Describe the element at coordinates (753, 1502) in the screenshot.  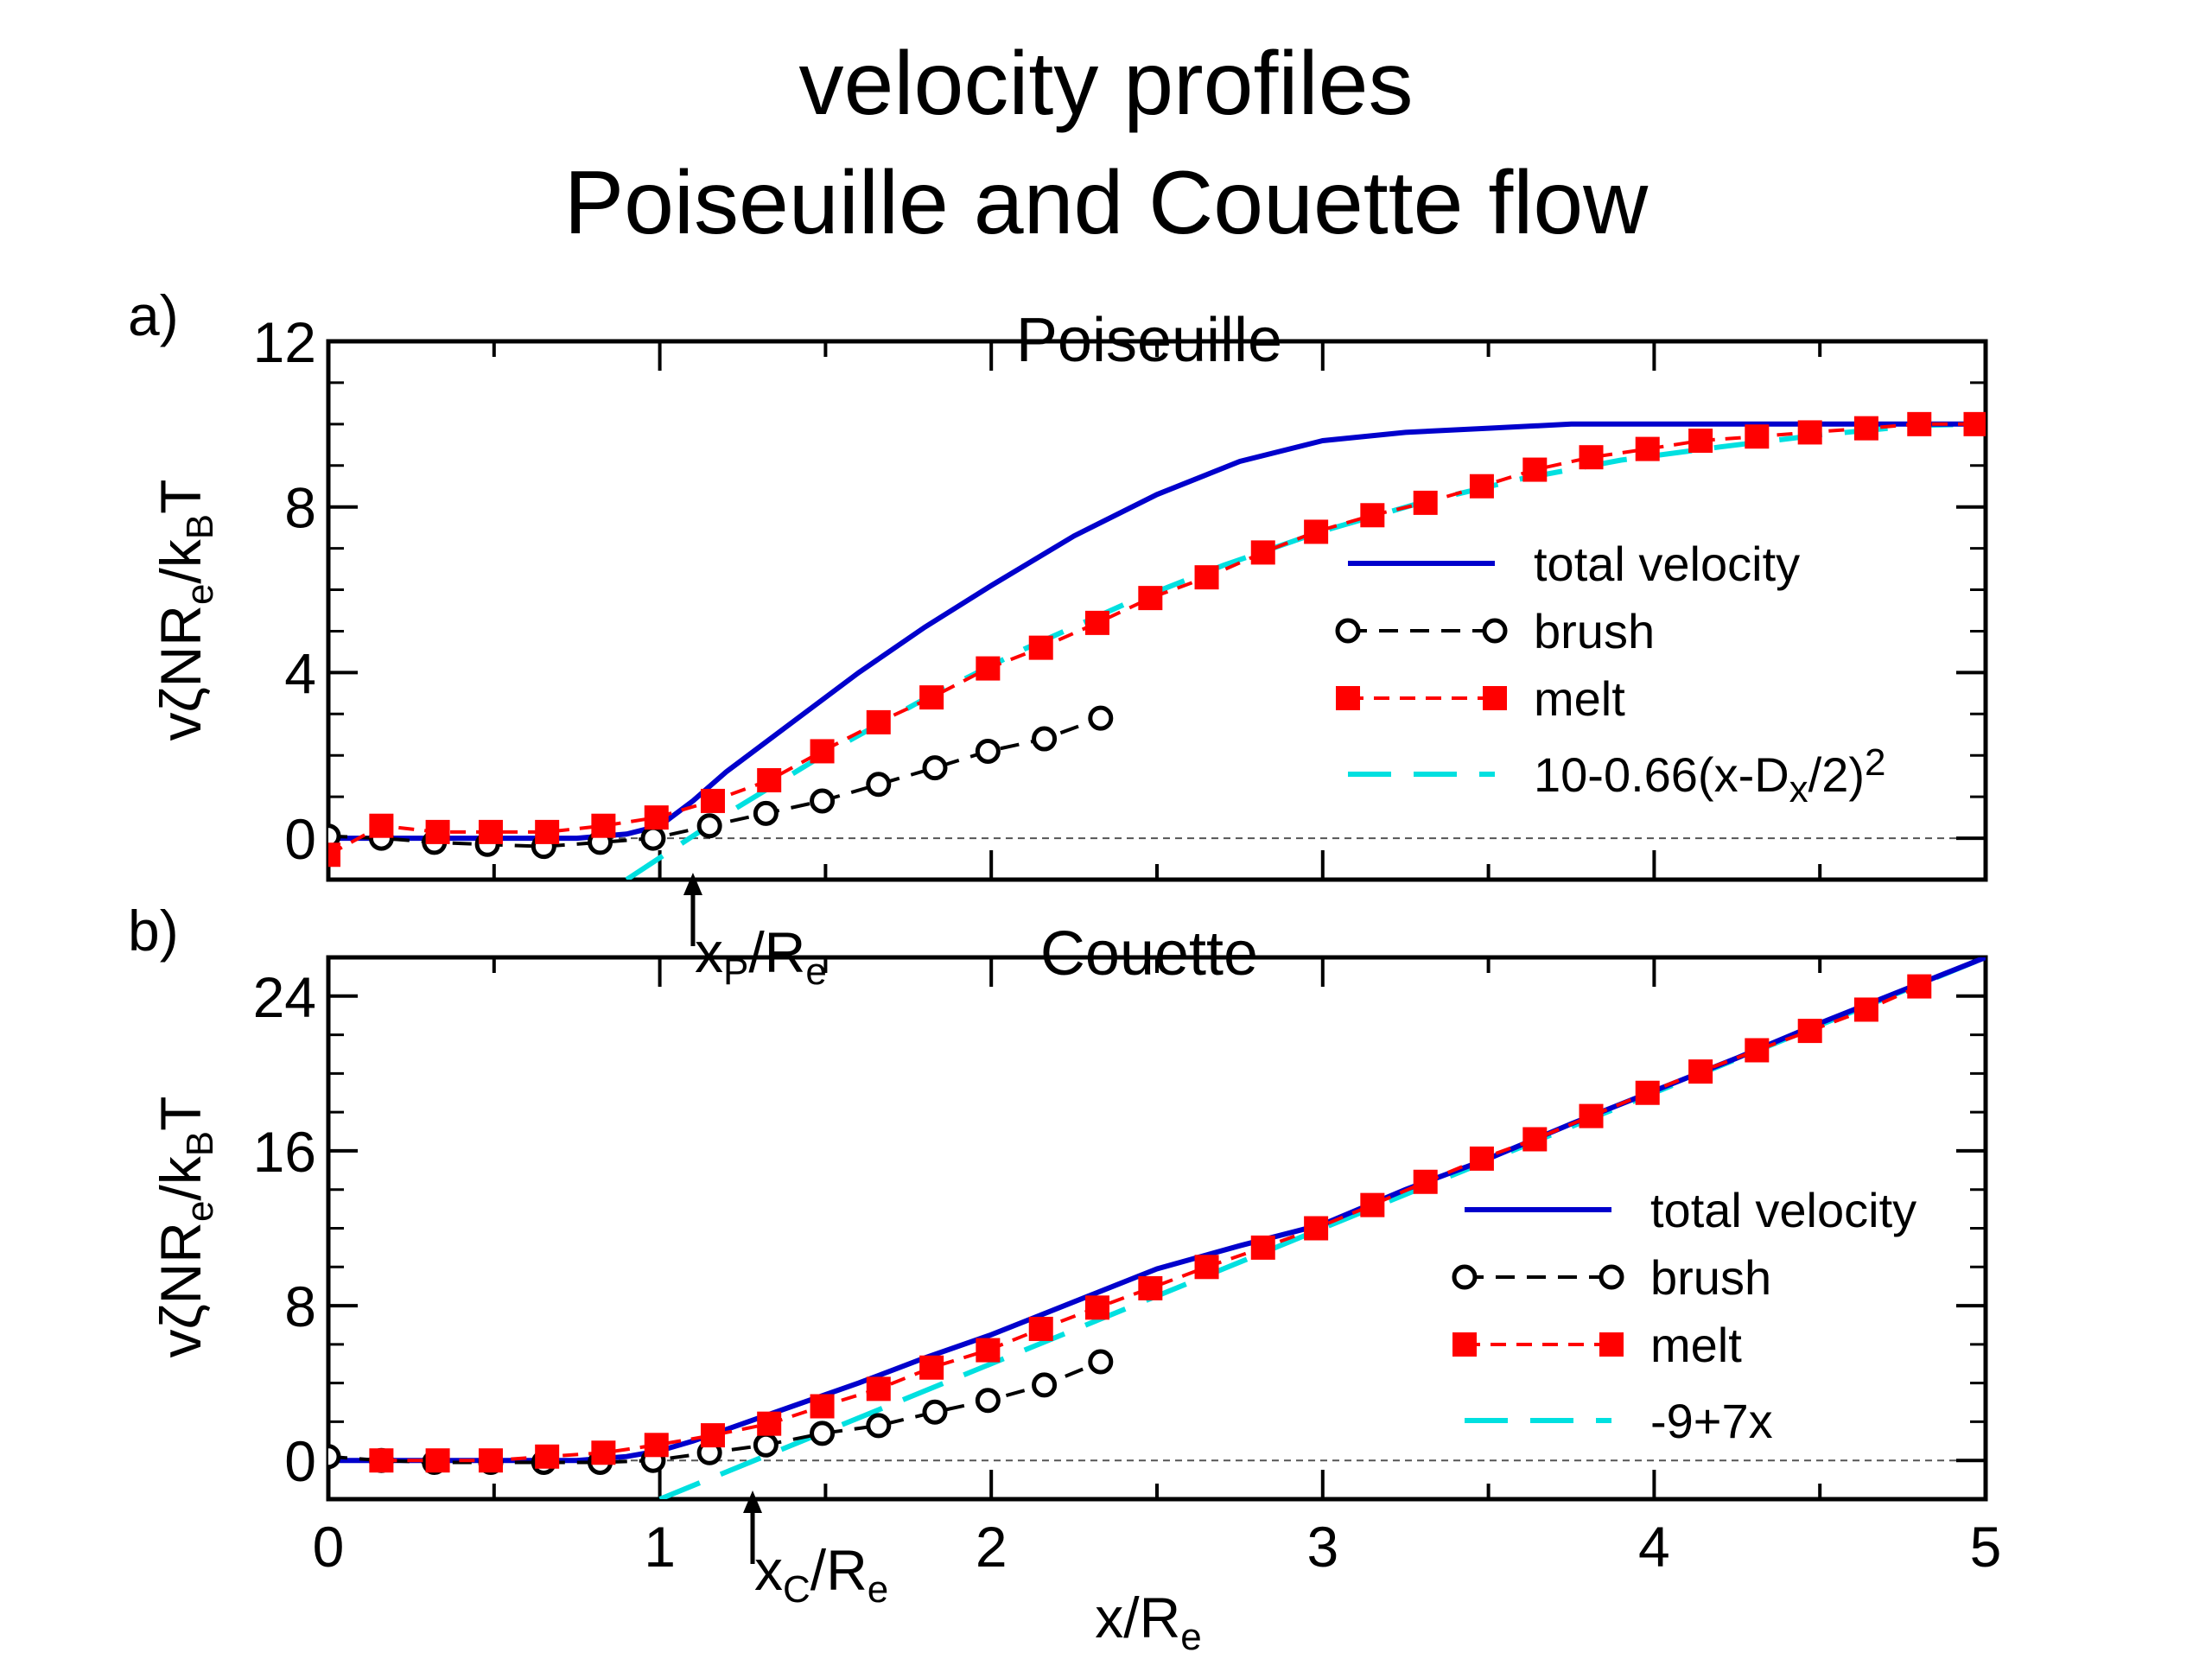
I see `annotation-arrow-head` at that location.